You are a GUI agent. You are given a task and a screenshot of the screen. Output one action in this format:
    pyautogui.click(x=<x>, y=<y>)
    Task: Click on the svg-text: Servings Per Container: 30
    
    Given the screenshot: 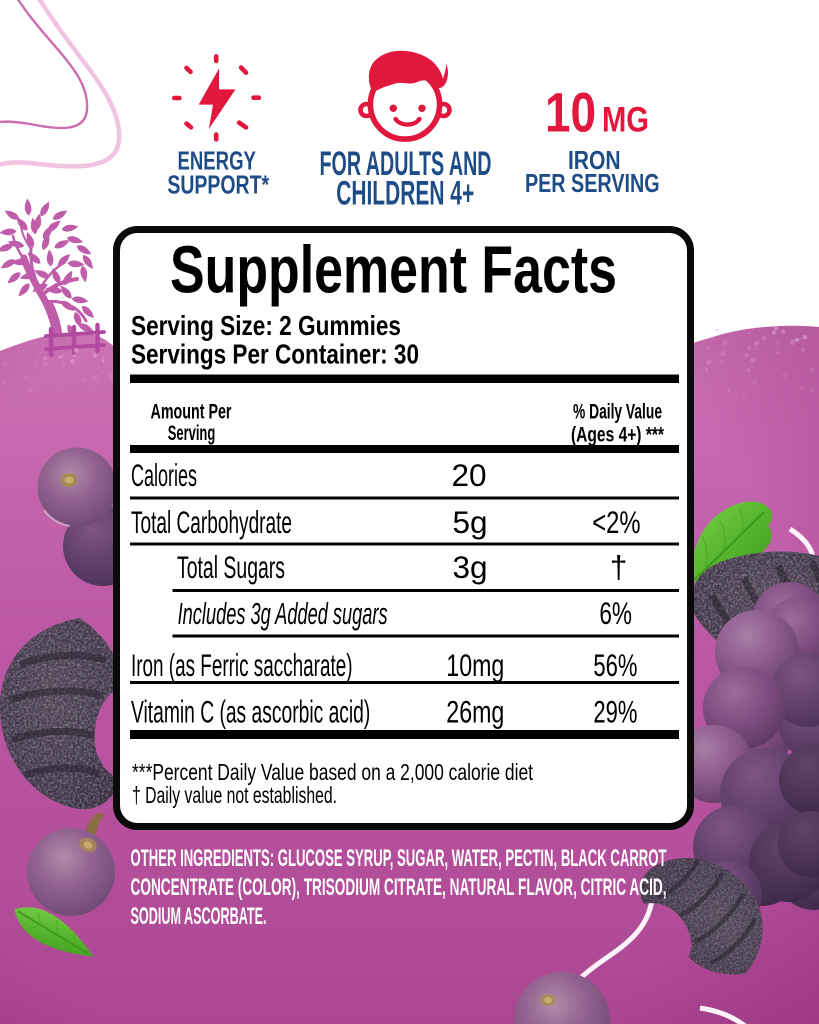 What is the action you would take?
    pyautogui.click(x=275, y=354)
    